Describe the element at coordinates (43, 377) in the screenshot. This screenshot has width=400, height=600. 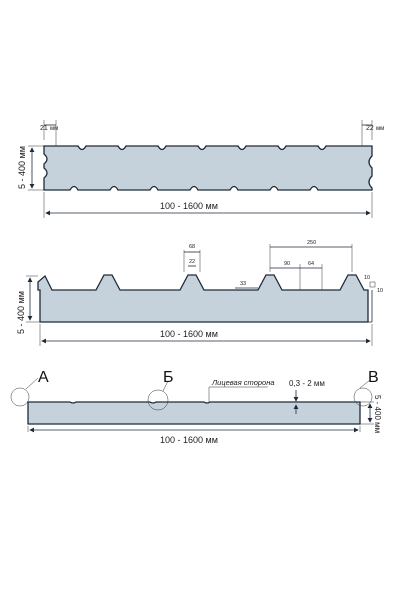
I see `detail-a-label: А` at that location.